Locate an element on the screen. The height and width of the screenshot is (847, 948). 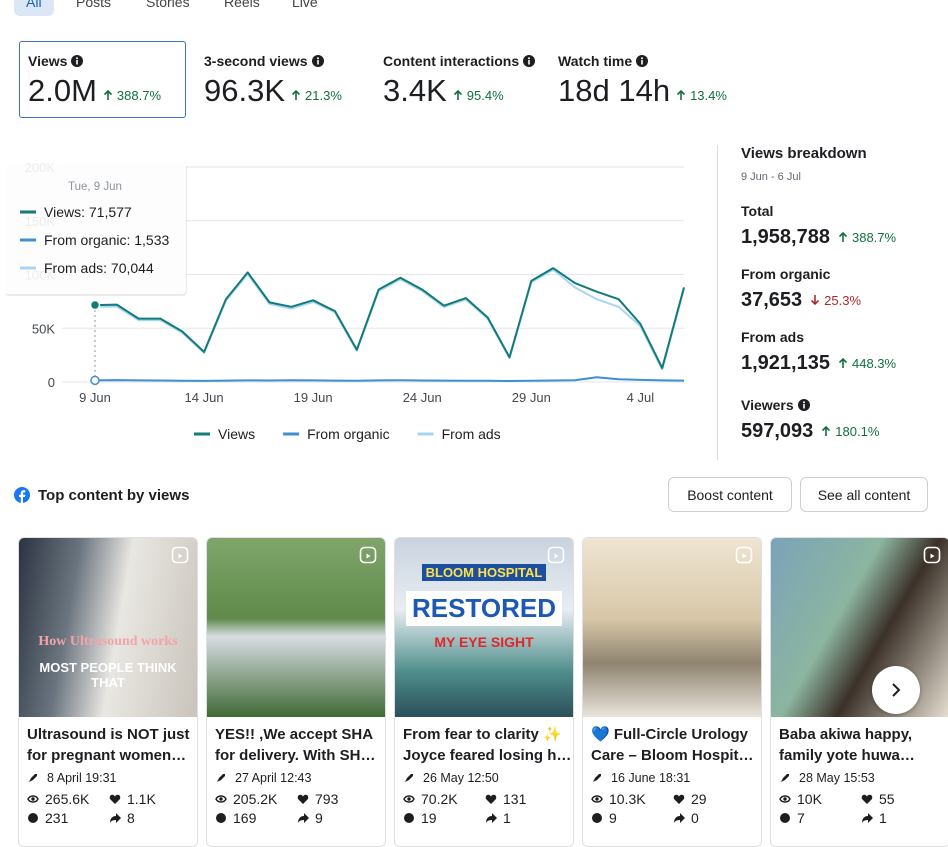
button: Boost content is located at coordinates (730, 494).